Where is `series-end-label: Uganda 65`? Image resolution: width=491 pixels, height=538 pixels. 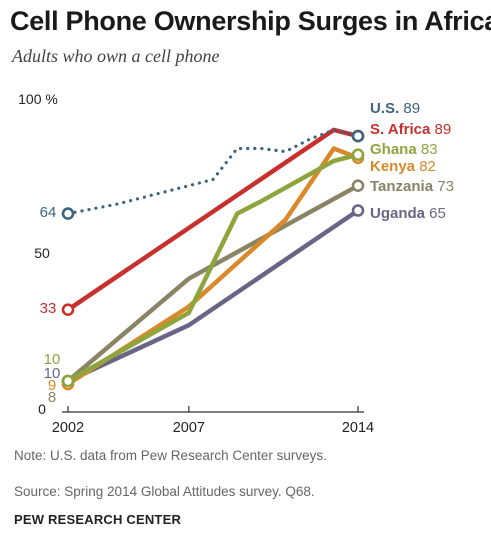 series-end-label: Uganda 65 is located at coordinates (408, 213).